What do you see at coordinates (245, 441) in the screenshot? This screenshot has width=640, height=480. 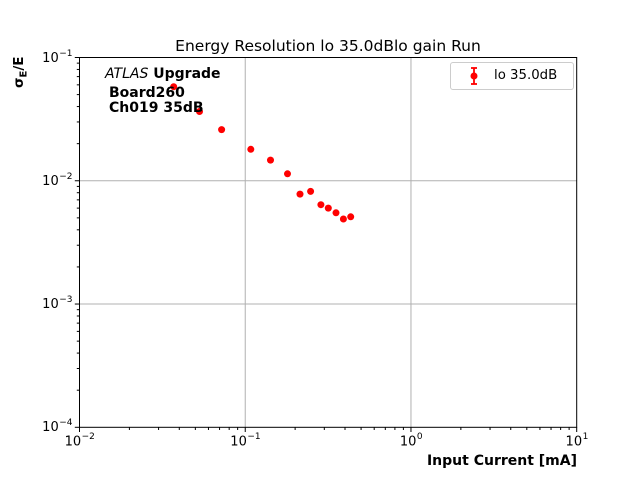 I see `x-tick-label: 10⁻¹` at bounding box center [245, 441].